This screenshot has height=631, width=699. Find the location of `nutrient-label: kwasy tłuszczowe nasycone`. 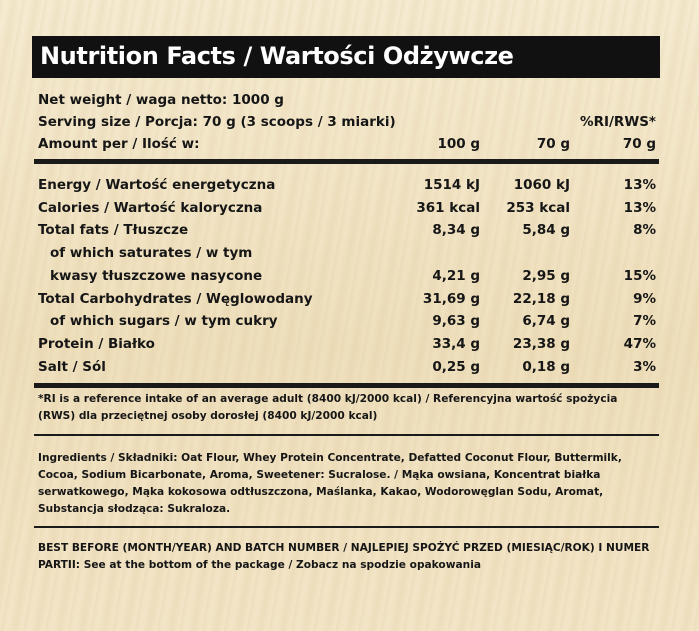

nutrient-label: kwasy tłuszczowe nasycone is located at coordinates (156, 275).